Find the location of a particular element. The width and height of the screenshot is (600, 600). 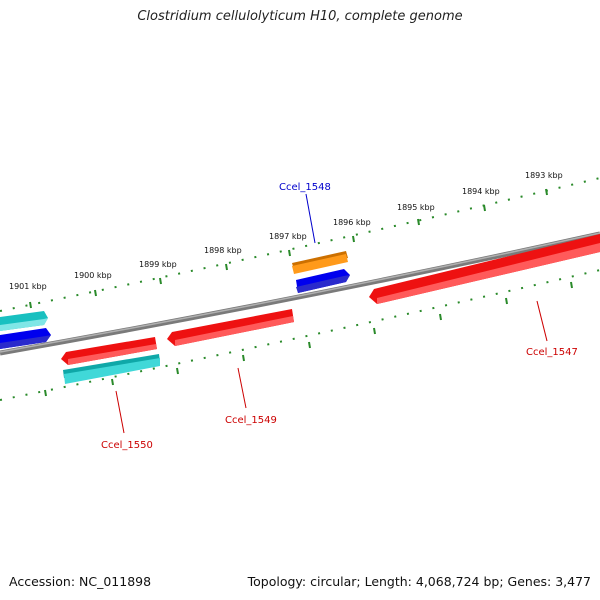

leader-ccel1547 is located at coordinates (542, 321).